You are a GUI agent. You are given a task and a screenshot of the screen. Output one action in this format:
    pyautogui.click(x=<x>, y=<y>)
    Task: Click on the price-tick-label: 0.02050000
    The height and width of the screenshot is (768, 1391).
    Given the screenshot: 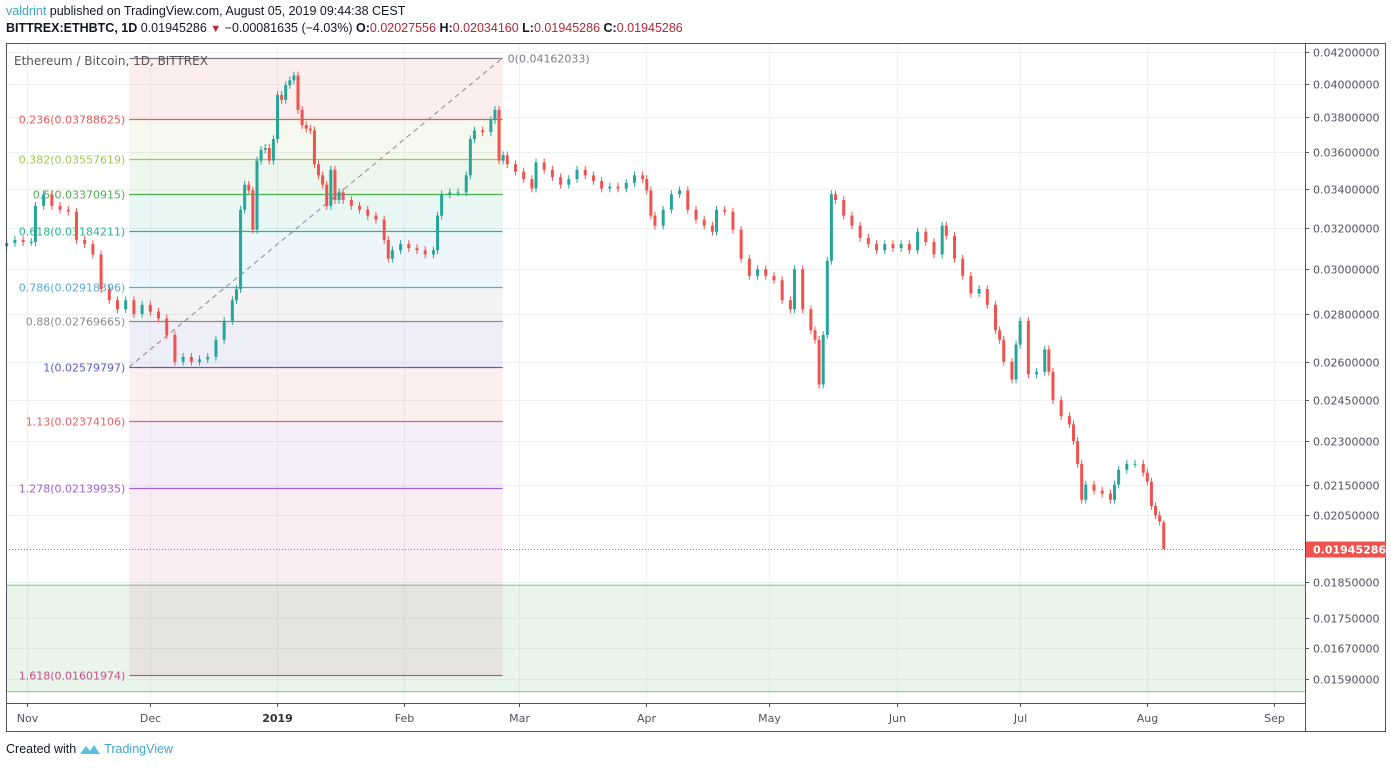 What is the action you would take?
    pyautogui.click(x=1346, y=516)
    